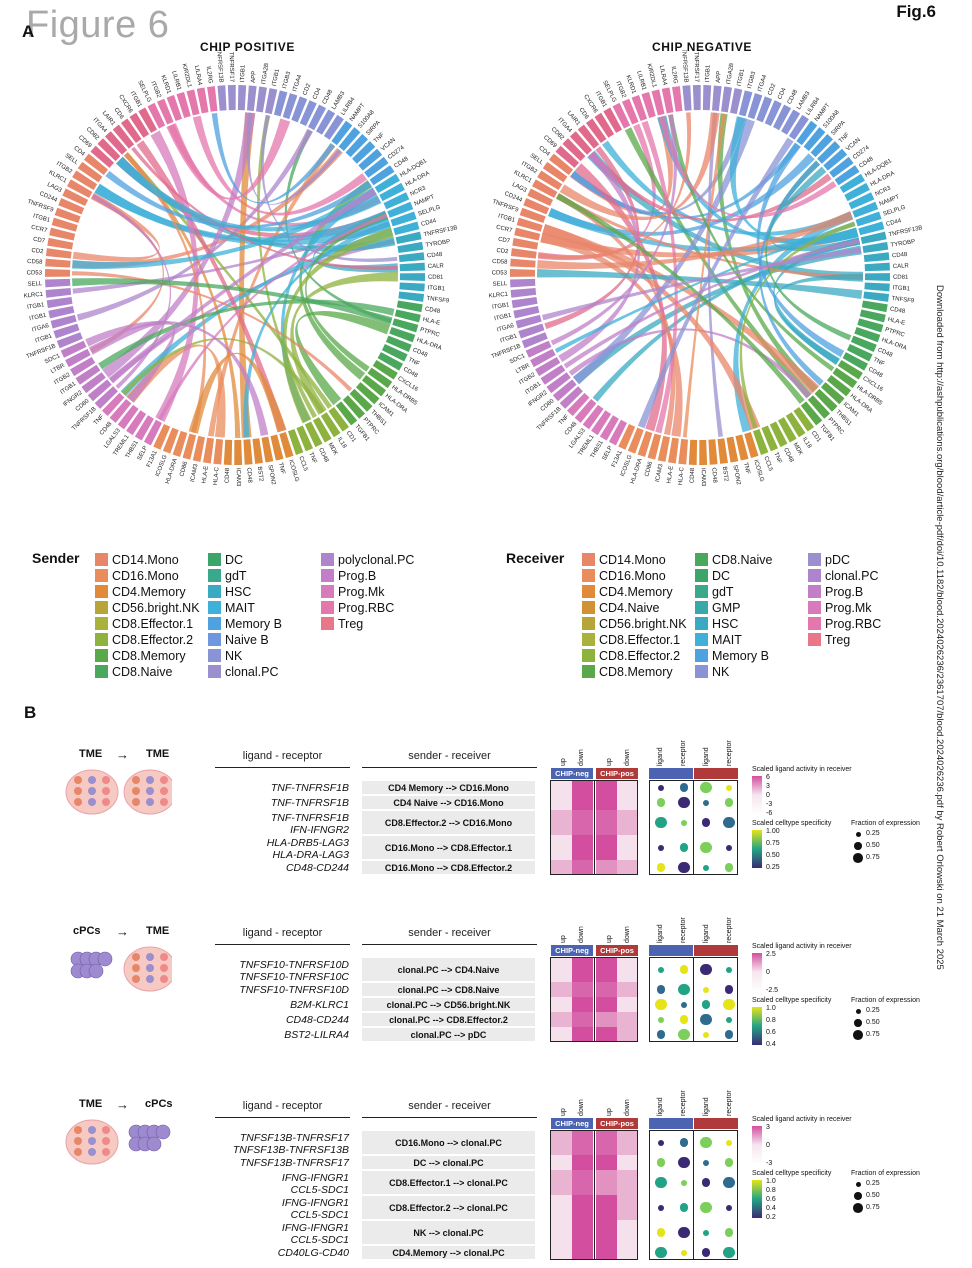  What do you see at coordinates (631, 639) in the screenshot?
I see `legend-item: CD8.Effector.1` at bounding box center [631, 639].